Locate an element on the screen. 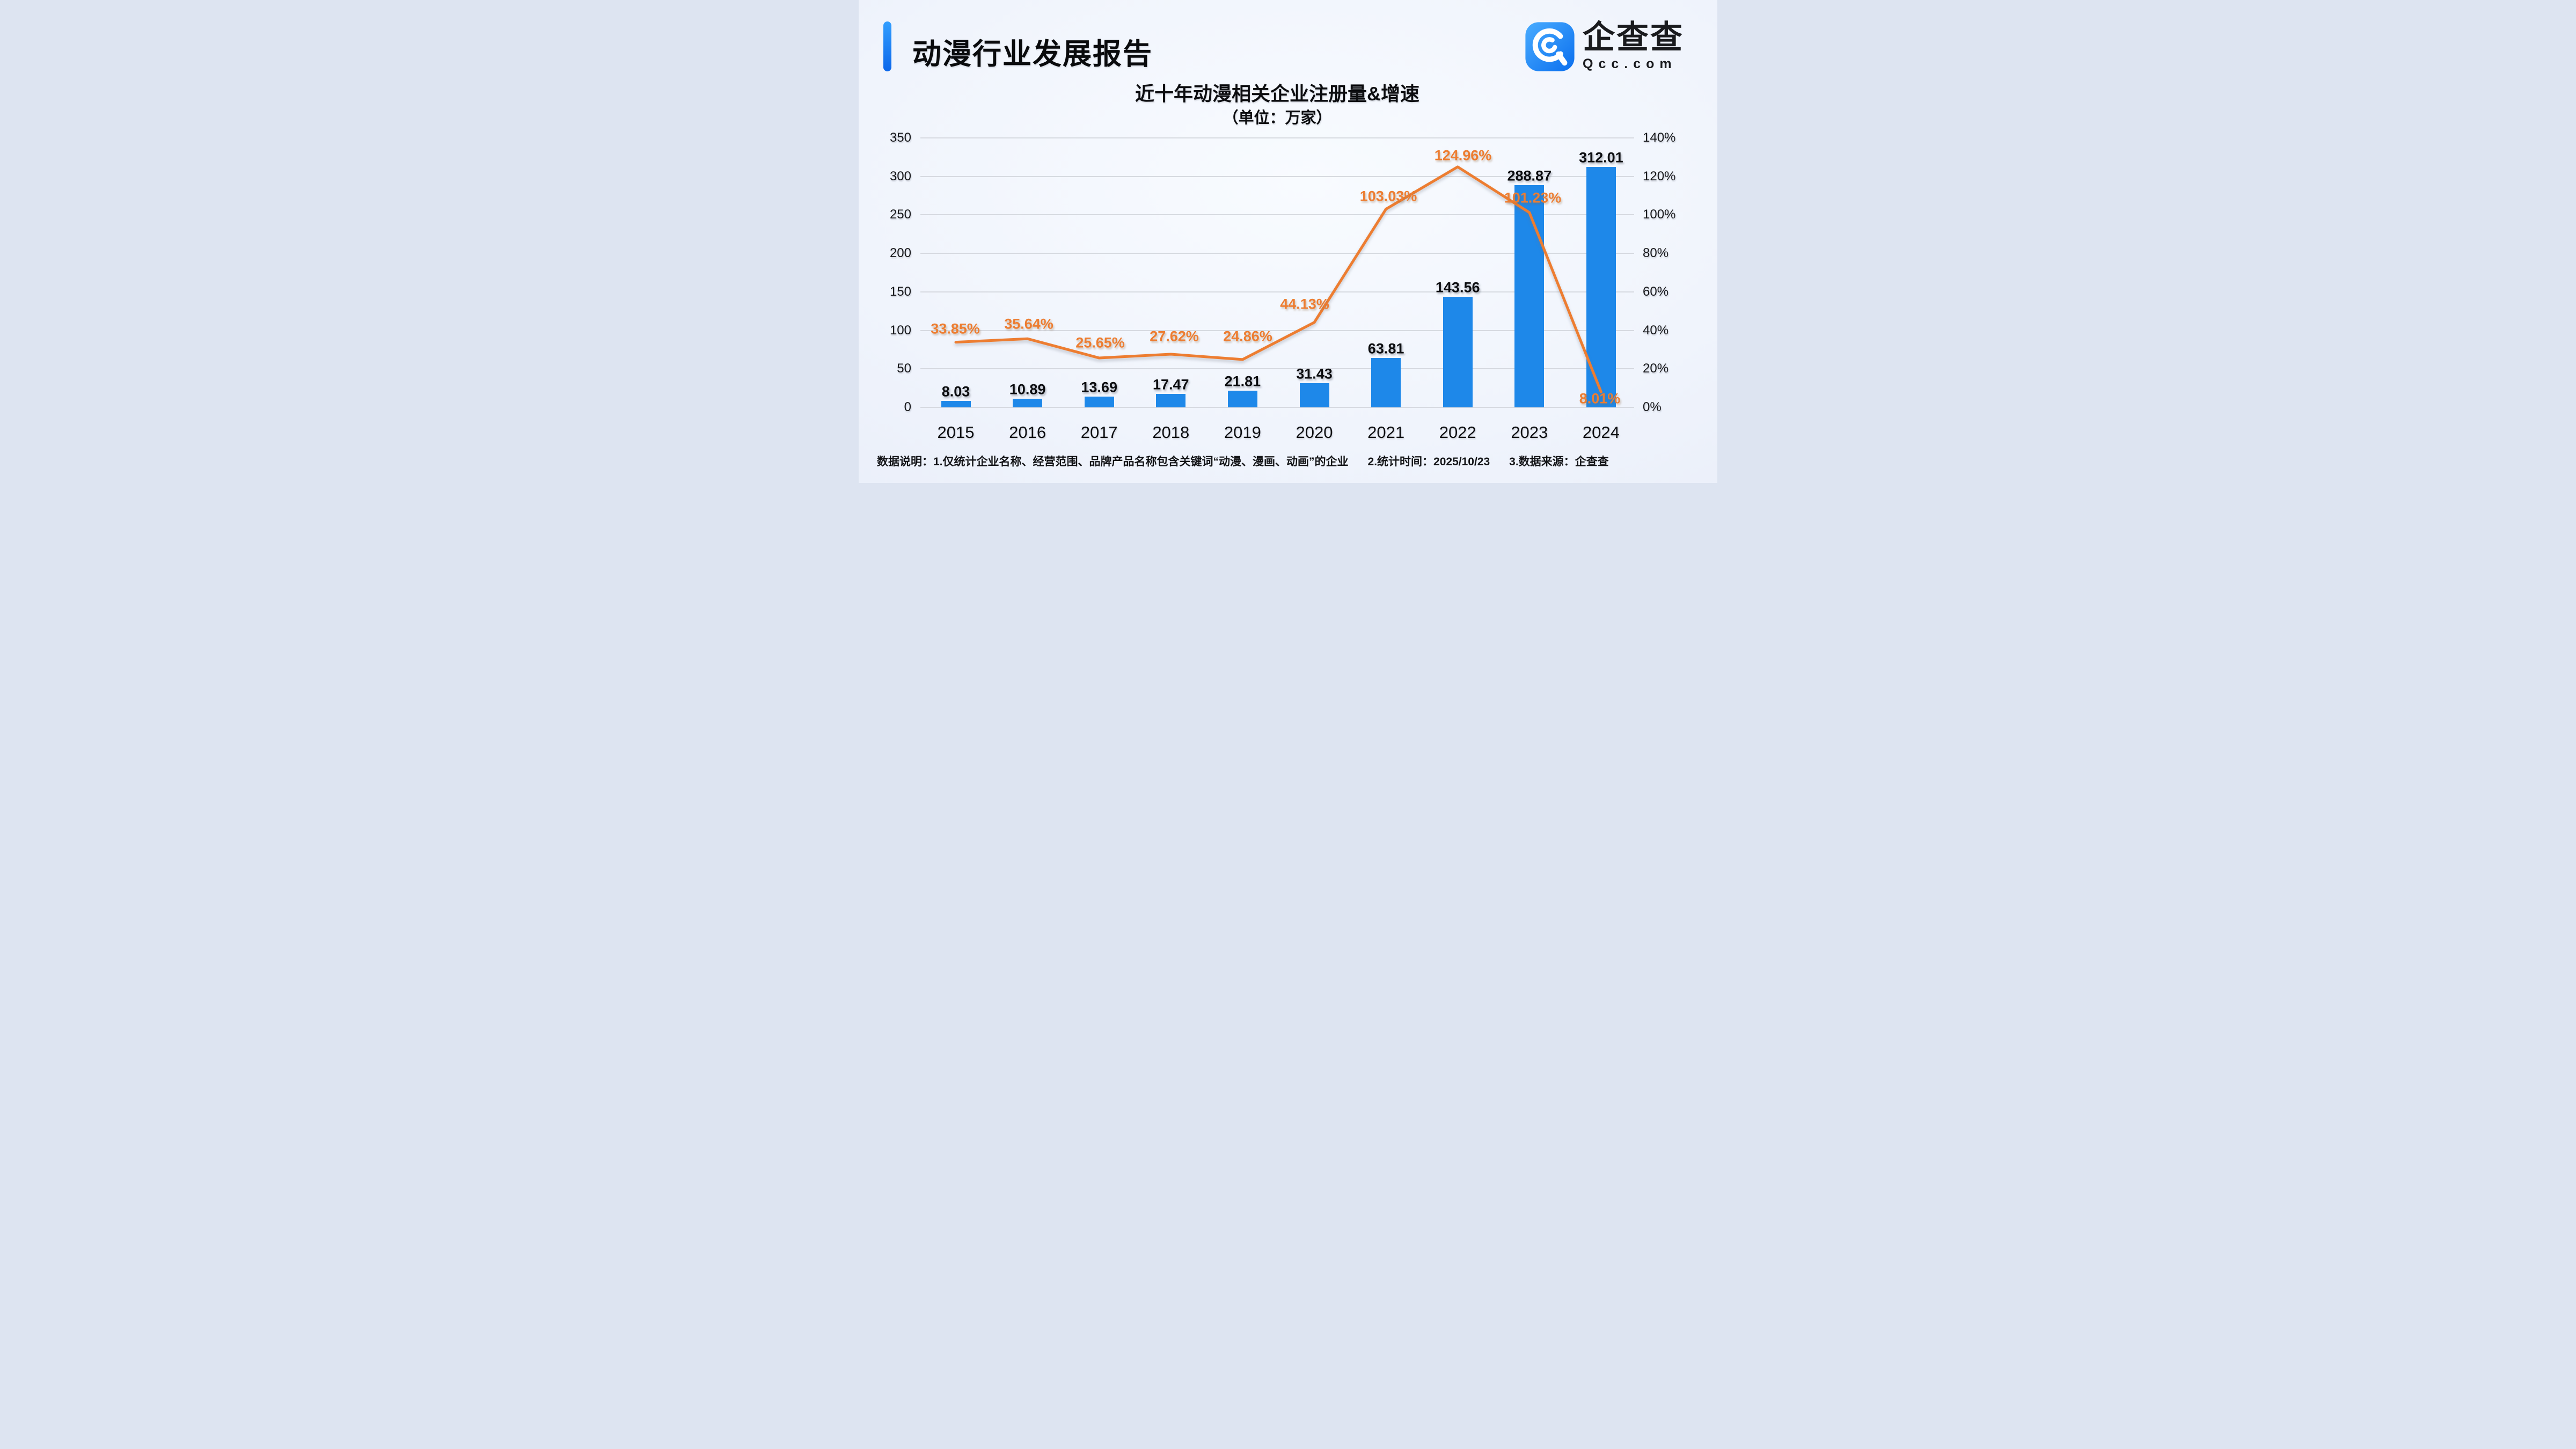  growth-label-2019: 24.86% is located at coordinates (1247, 336).